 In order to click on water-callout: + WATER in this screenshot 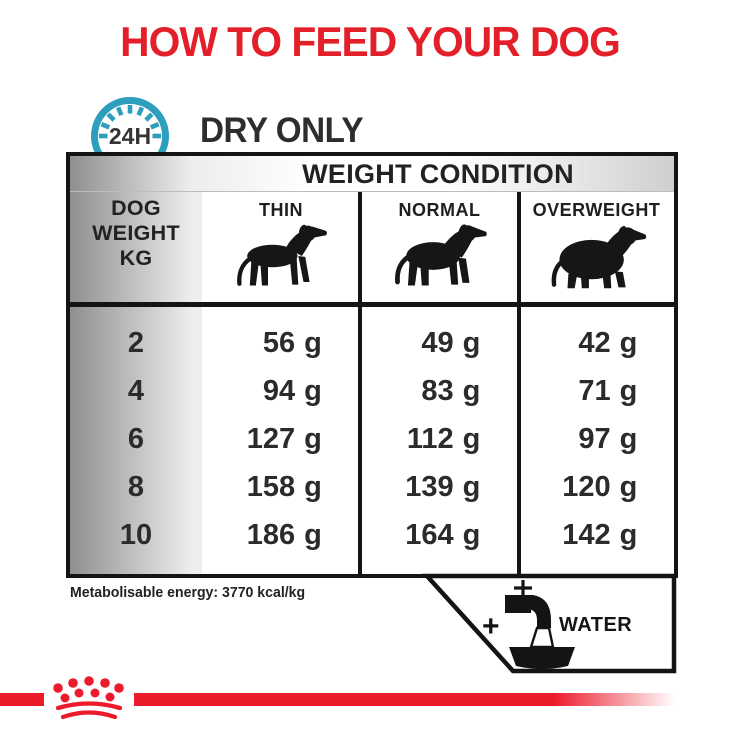, I will do `click(551, 624)`.